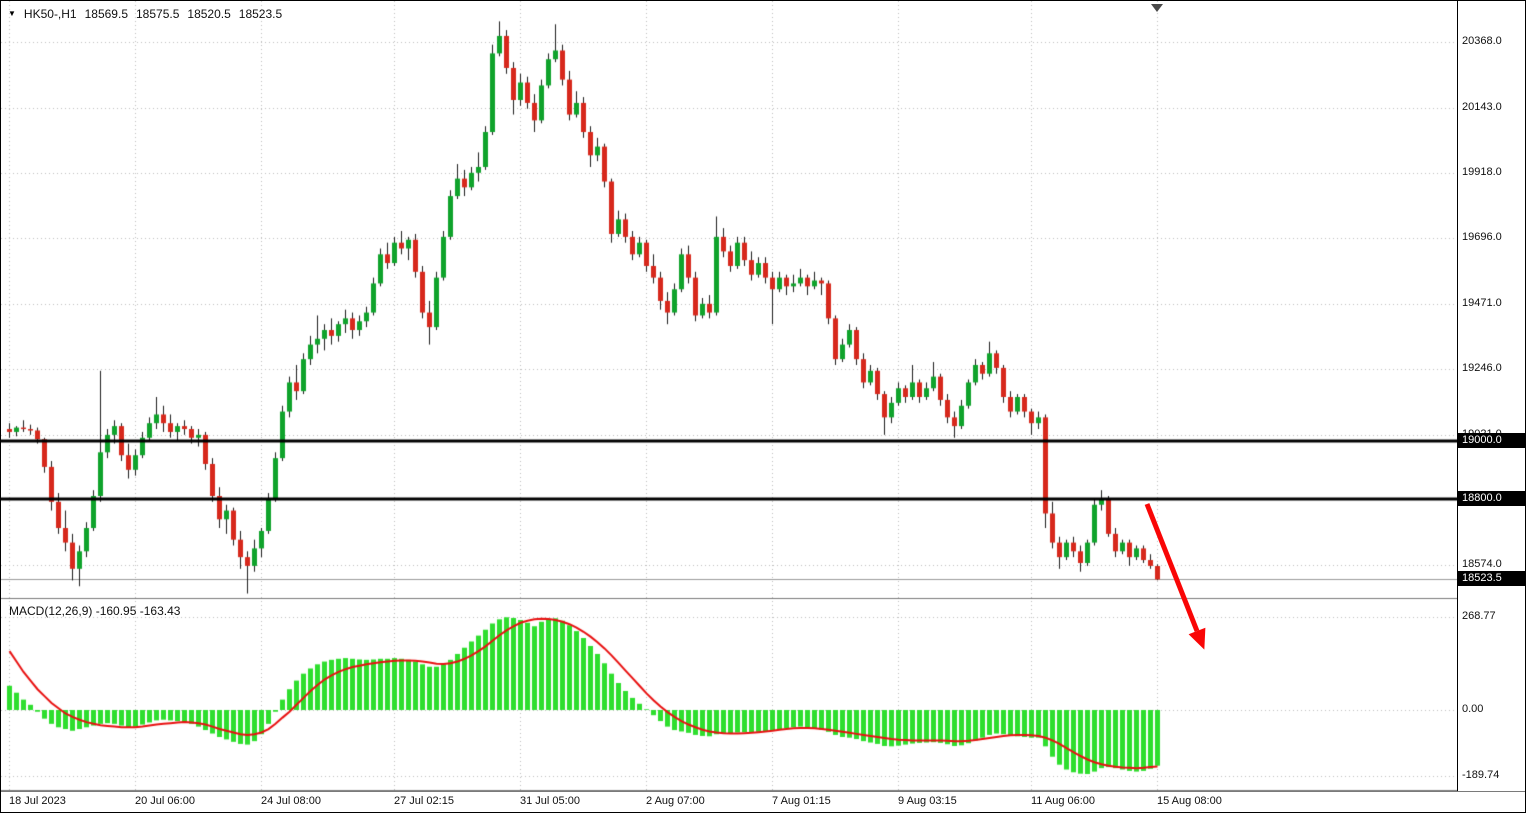  I want to click on symbol-dropdown-icon: ▼, so click(12, 13).